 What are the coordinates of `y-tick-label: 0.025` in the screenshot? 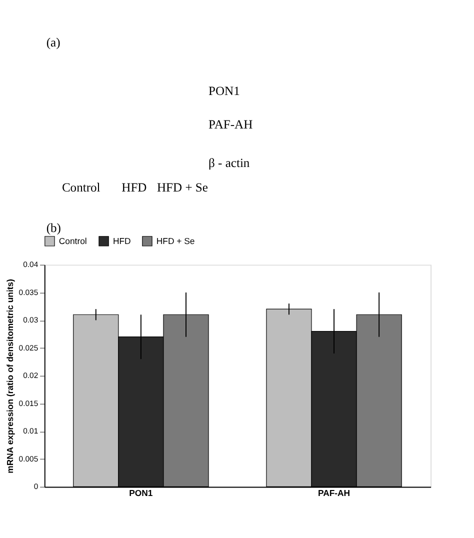 It's located at (28, 347).